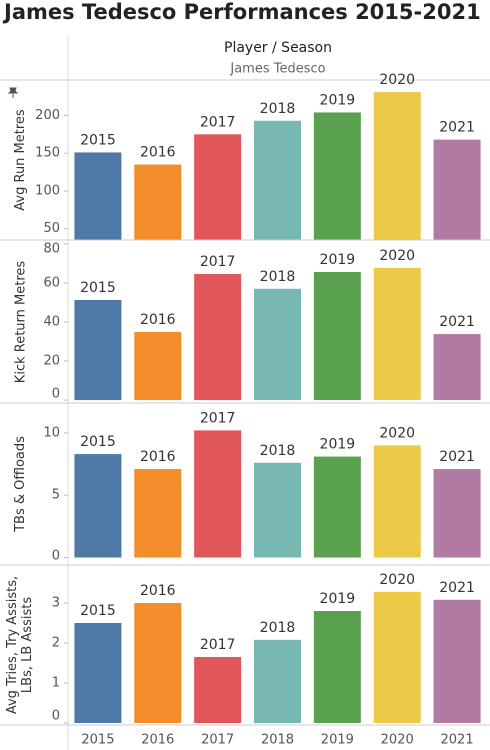  What do you see at coordinates (56, 603) in the screenshot?
I see `y-tick-label: 3` at bounding box center [56, 603].